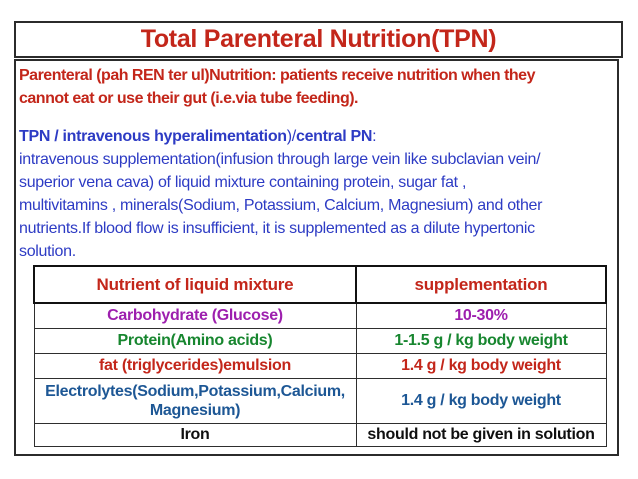 This screenshot has height=479, width=638. I want to click on nutrient-line: Magnesium), so click(195, 410).